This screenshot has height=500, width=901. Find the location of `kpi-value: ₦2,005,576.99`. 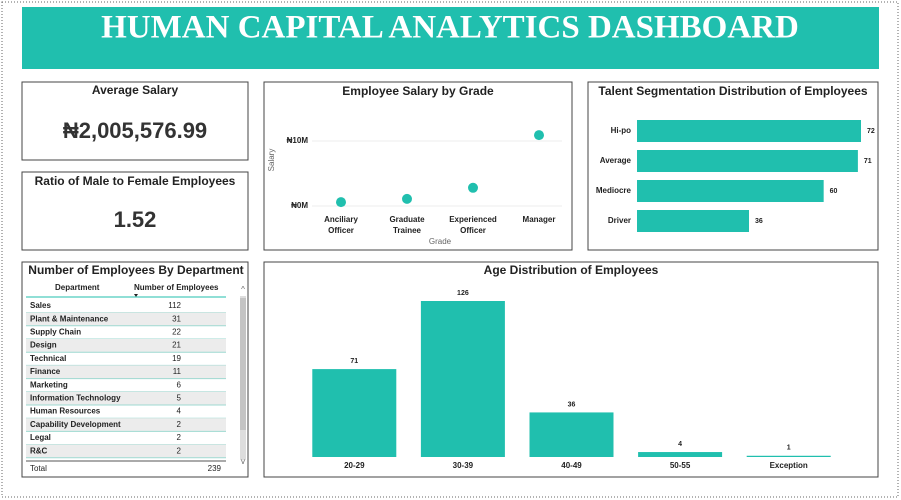

kpi-value: ₦2,005,576.99 is located at coordinates (135, 130).